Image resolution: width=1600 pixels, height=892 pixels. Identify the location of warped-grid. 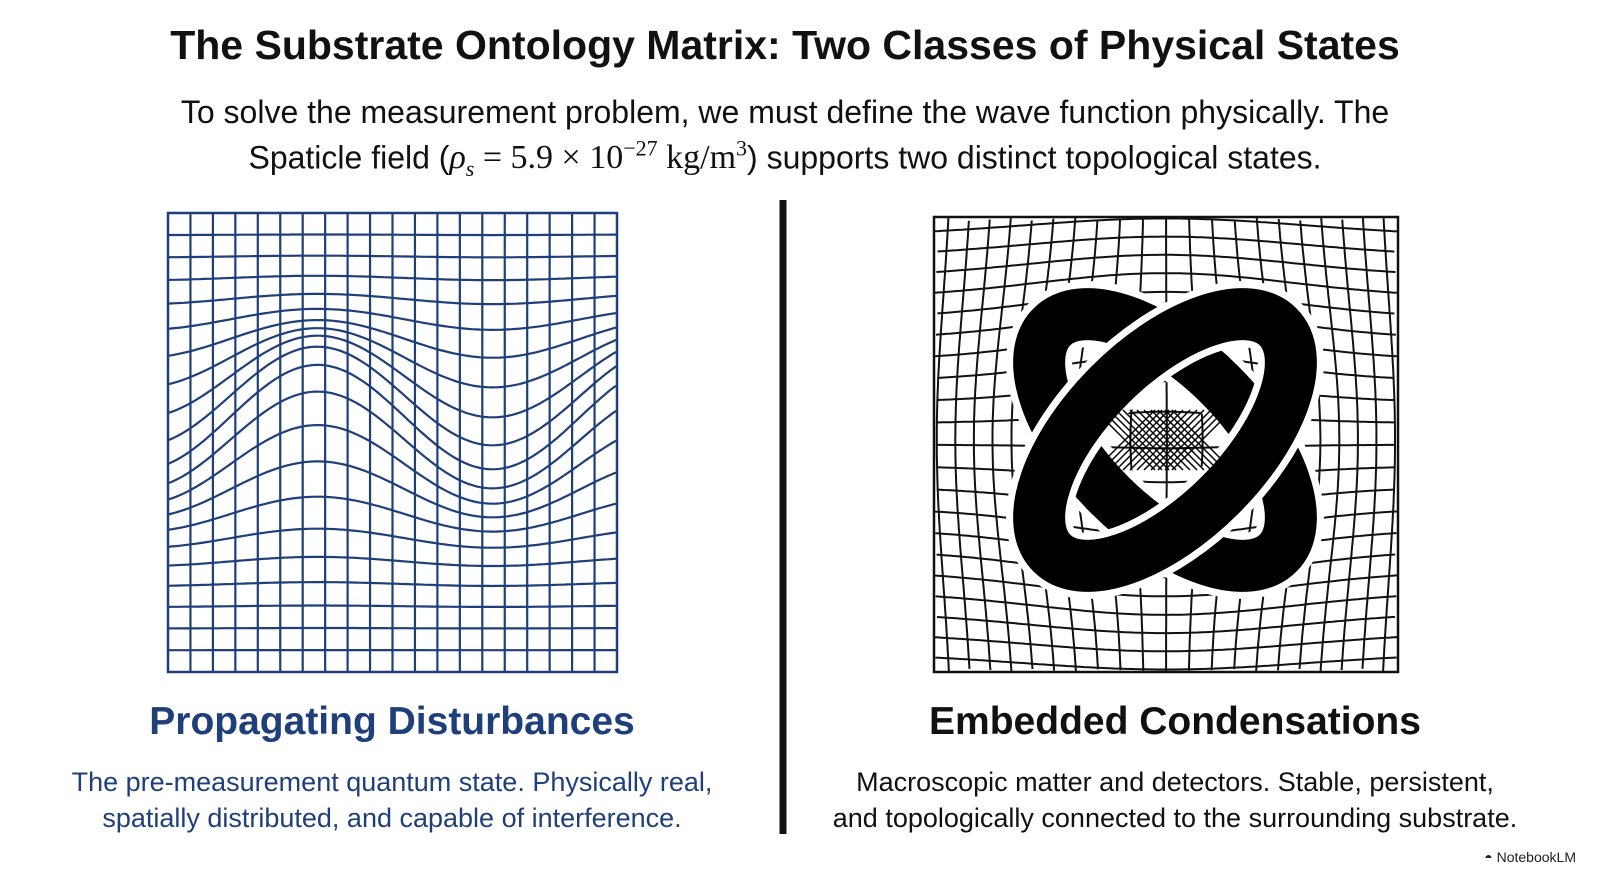
(1166, 444).